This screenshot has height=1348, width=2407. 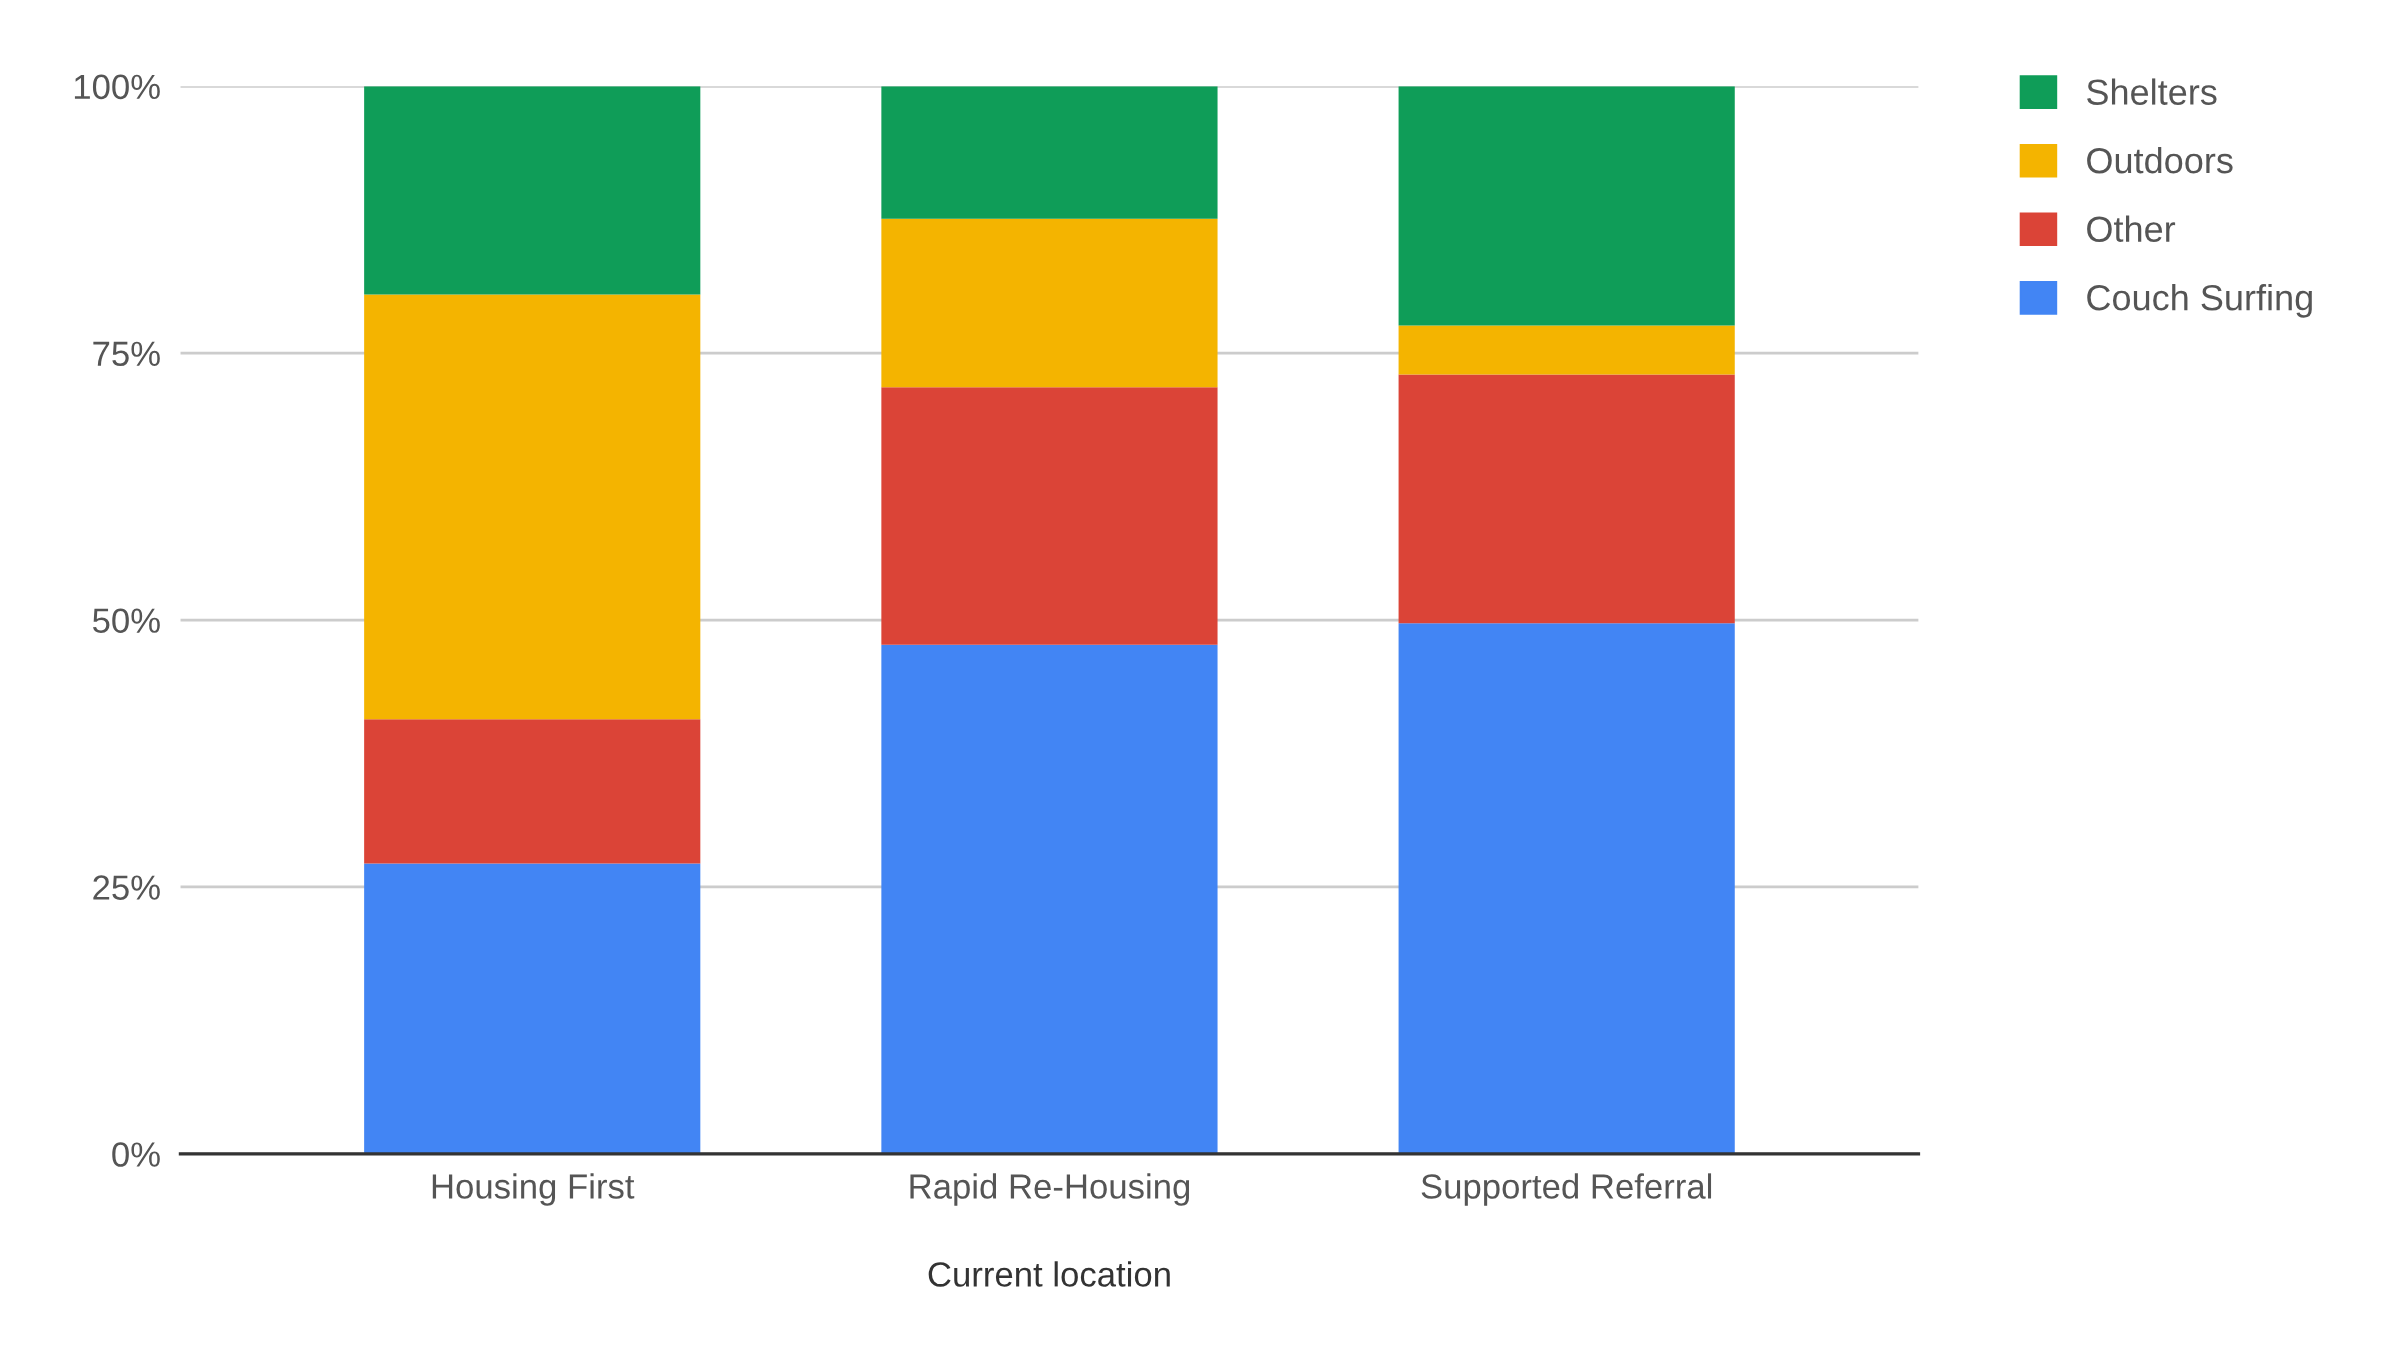 What do you see at coordinates (126, 887) in the screenshot?
I see `y-tick-label: 25%` at bounding box center [126, 887].